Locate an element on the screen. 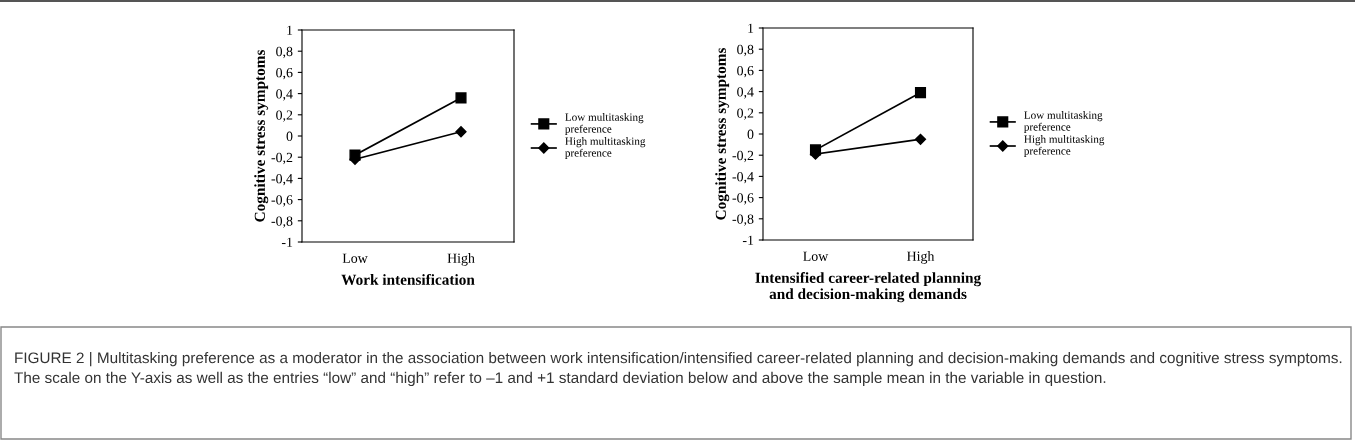 The height and width of the screenshot is (440, 1355). x-axis-title: Intensified career-related planning and decision-making demands is located at coordinates (868, 287).